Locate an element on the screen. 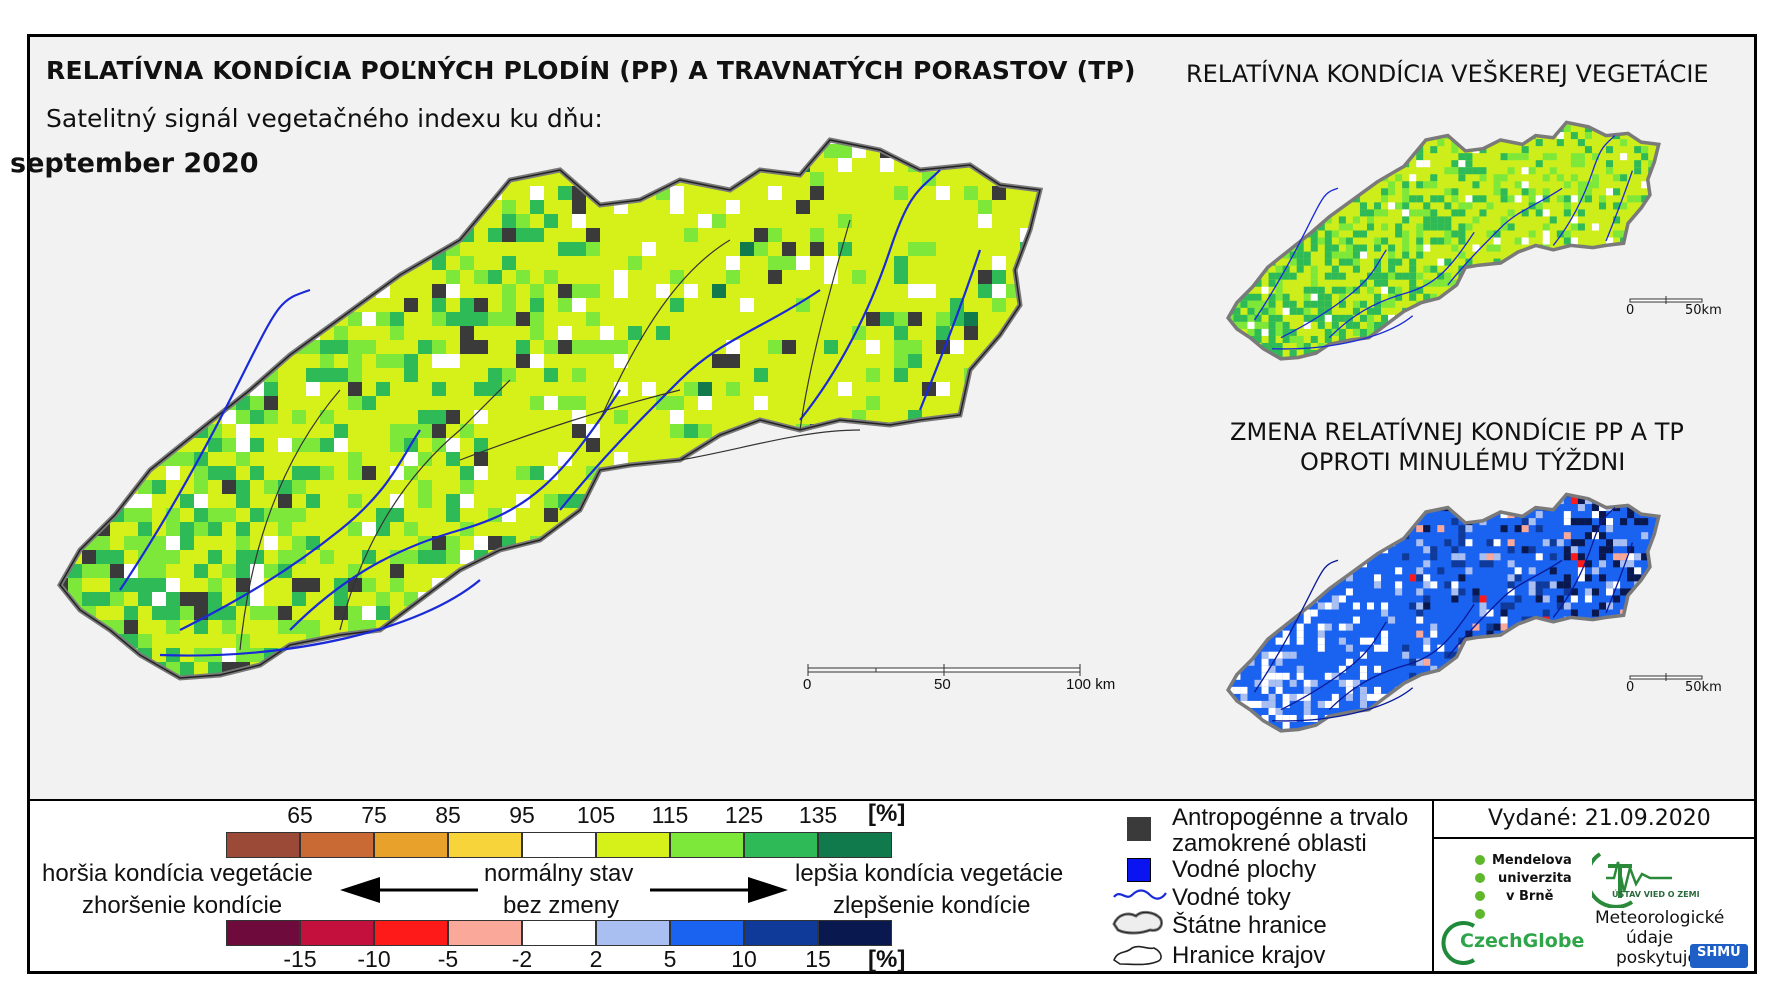  symbol-rivers: Vodné toky is located at coordinates (1231, 897).